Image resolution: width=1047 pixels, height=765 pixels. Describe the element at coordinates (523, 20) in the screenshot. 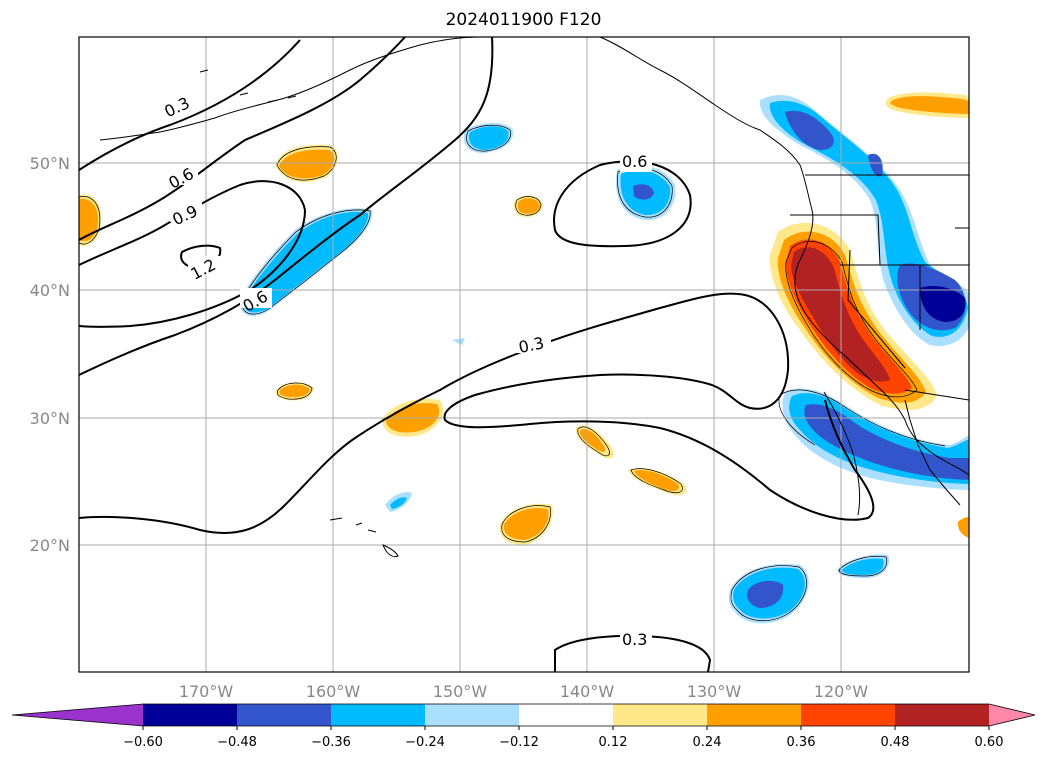

I see `map-title: 2024011900 F120` at that location.